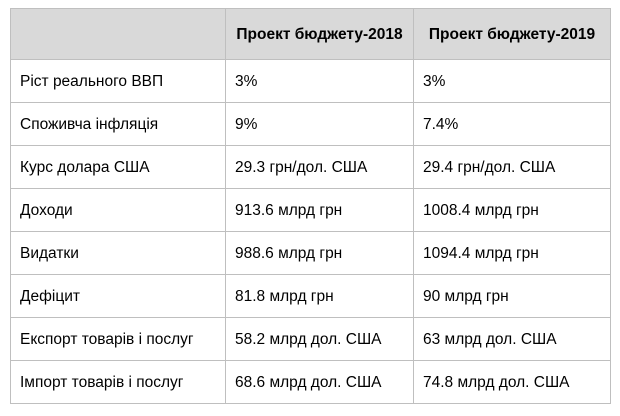  What do you see at coordinates (512, 253) in the screenshot?
I see `cell-2019: 1094.4 млрд грн` at bounding box center [512, 253].